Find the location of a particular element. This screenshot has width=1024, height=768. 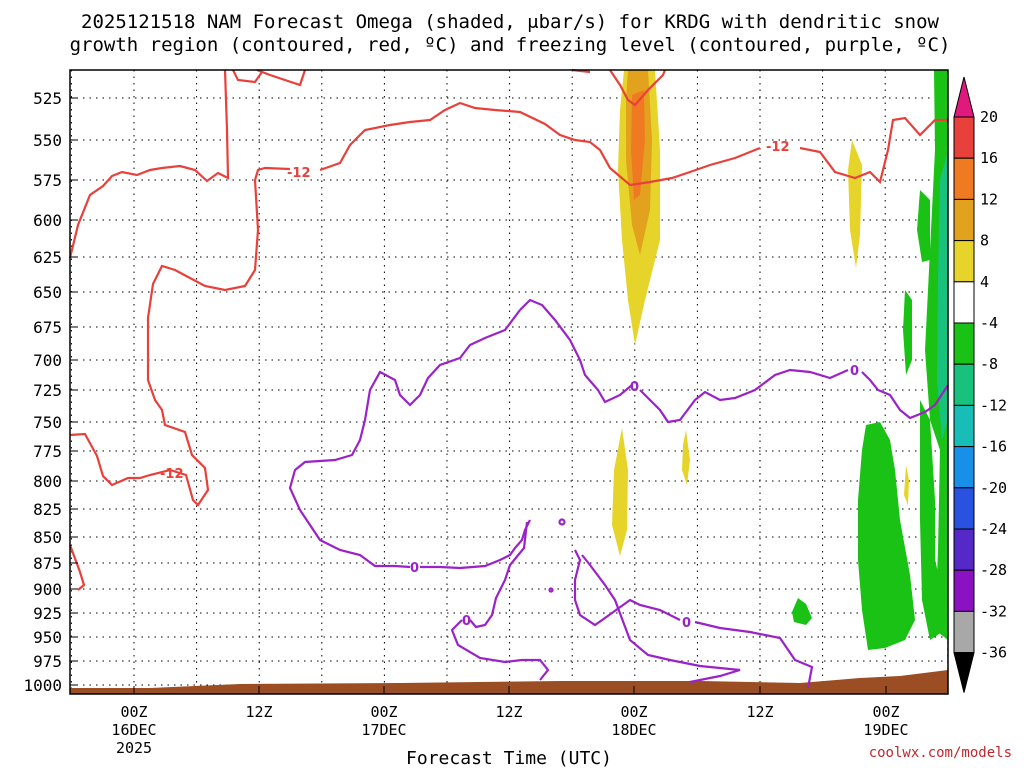

x-axis-label: Forecast Time (UTC) is located at coordinates (509, 758).